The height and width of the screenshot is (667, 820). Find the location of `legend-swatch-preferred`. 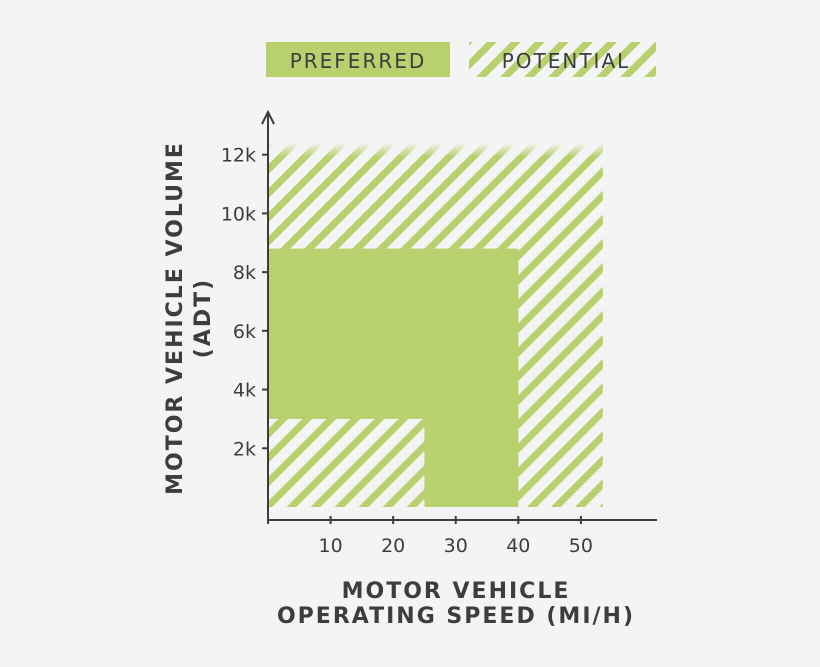

legend-swatch-preferred is located at coordinates (358, 59).